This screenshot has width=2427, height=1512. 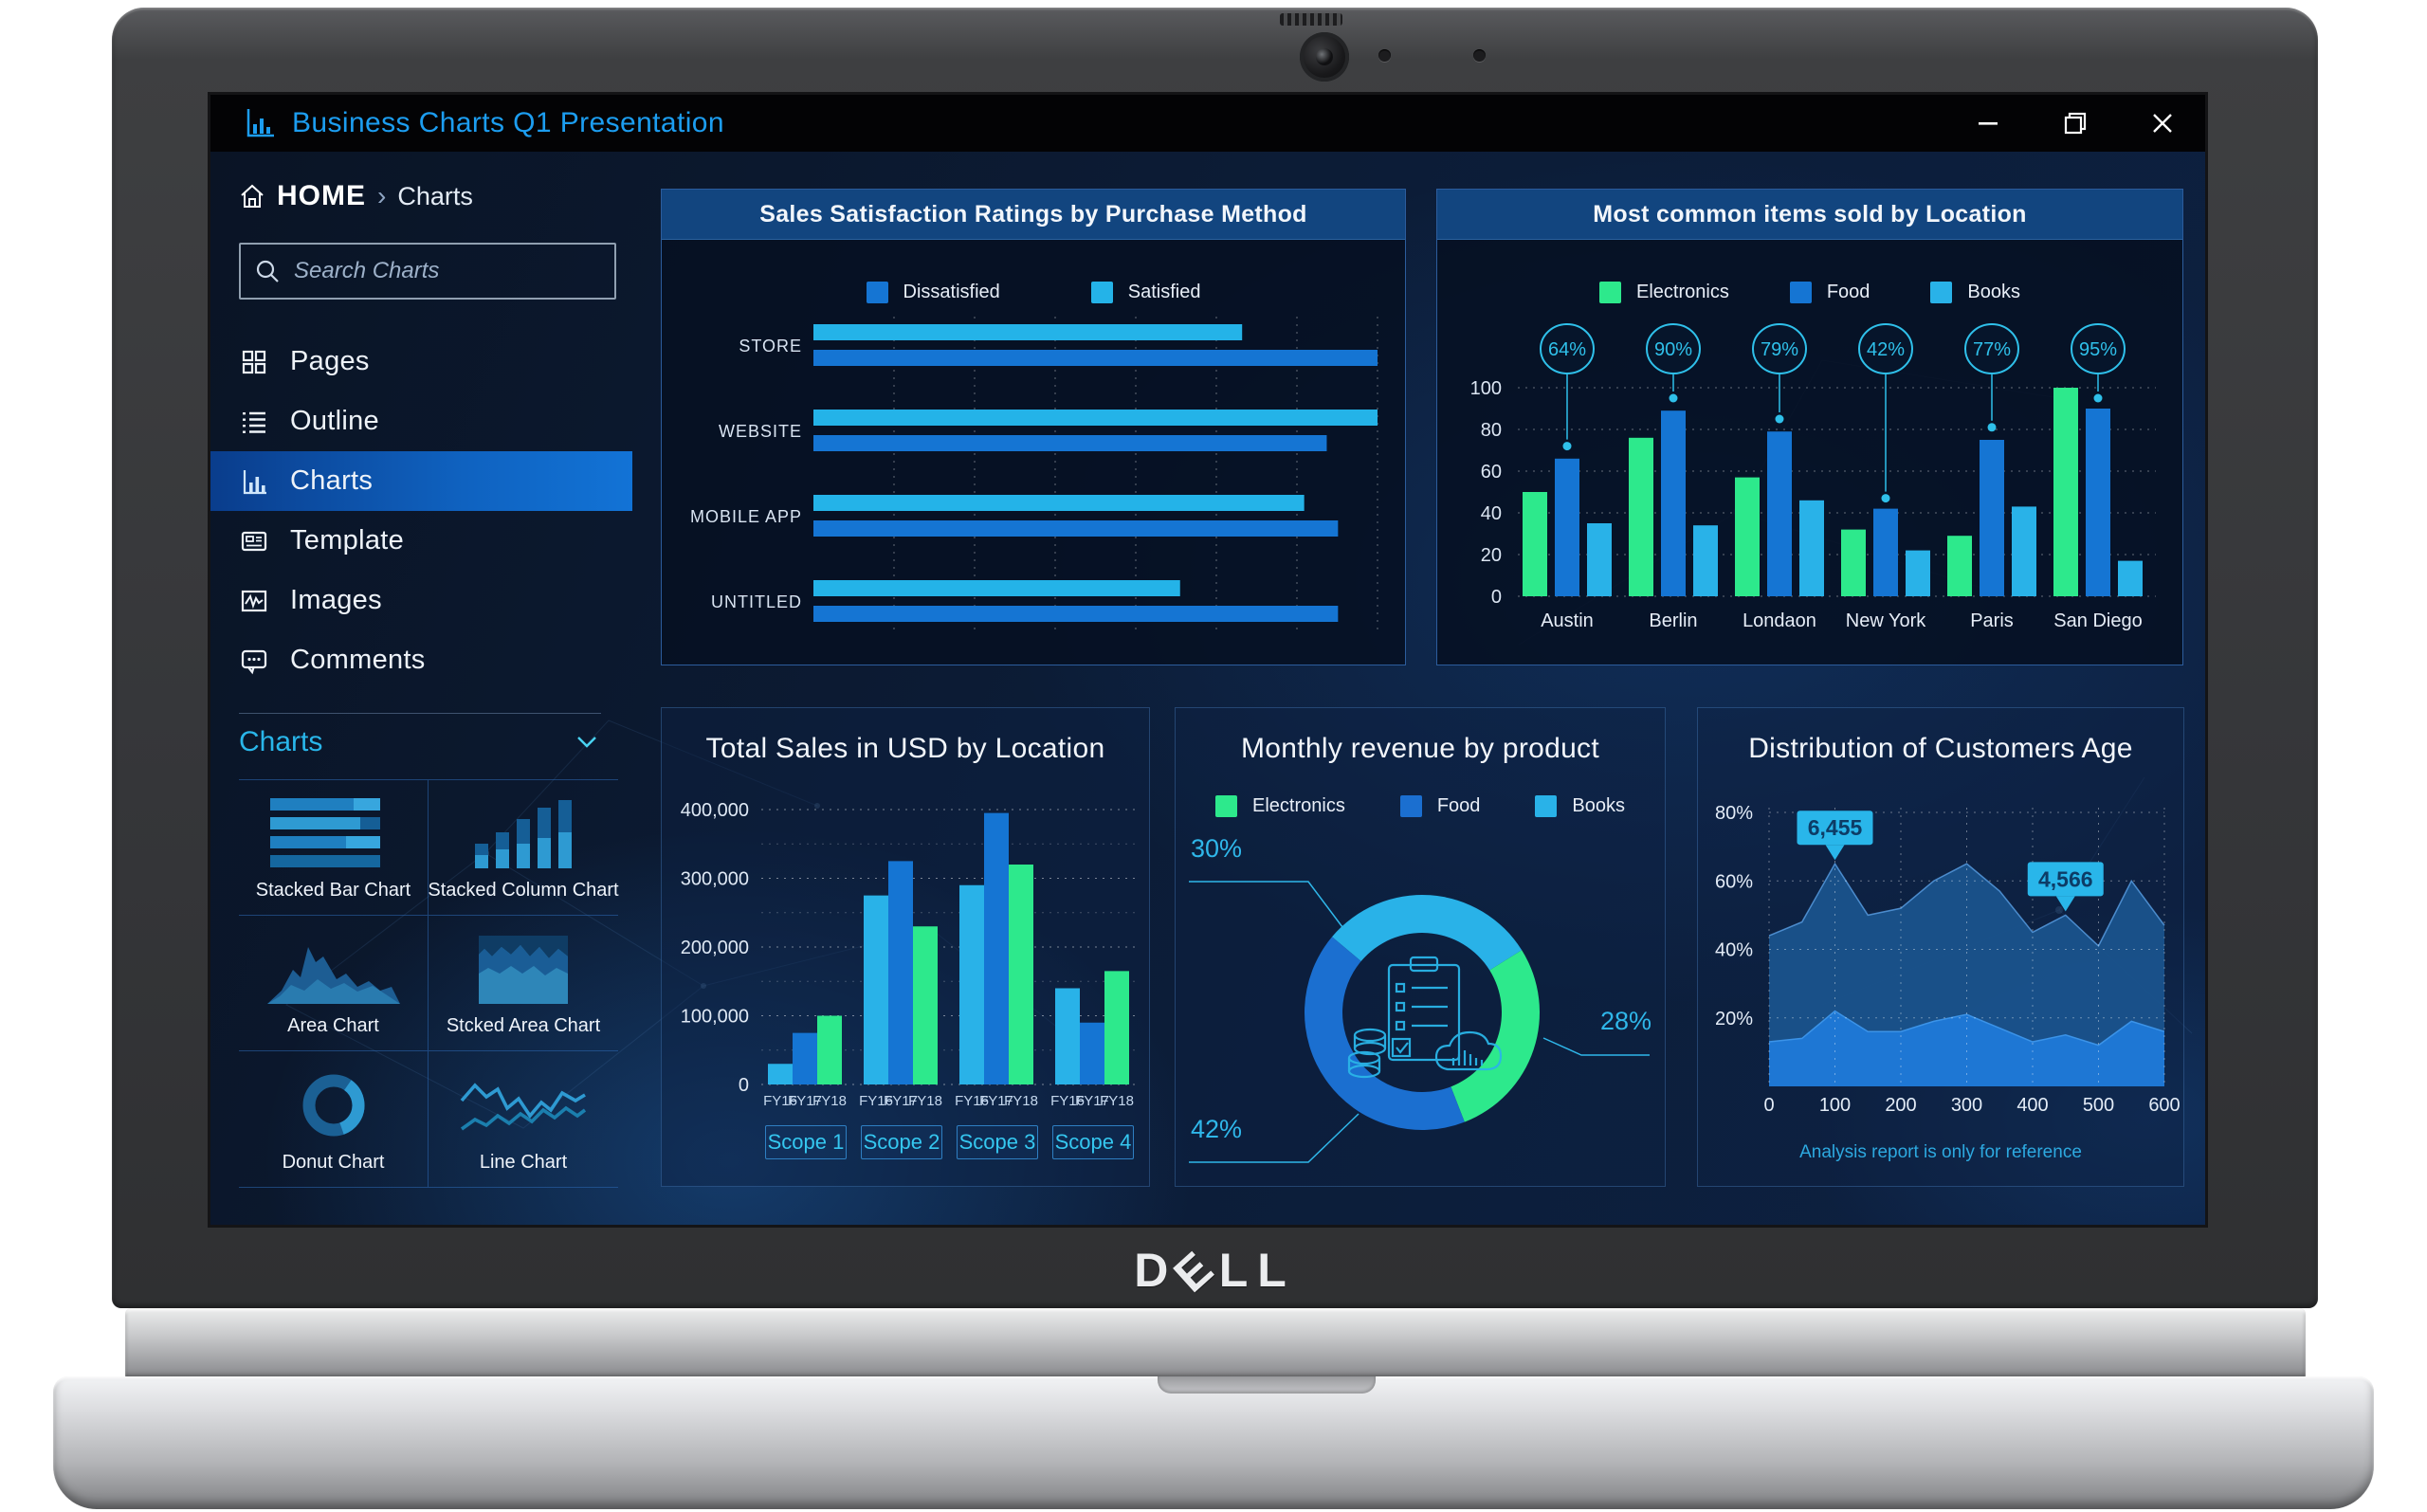 What do you see at coordinates (1992, 620) in the screenshot?
I see `svg-text: Paris` at bounding box center [1992, 620].